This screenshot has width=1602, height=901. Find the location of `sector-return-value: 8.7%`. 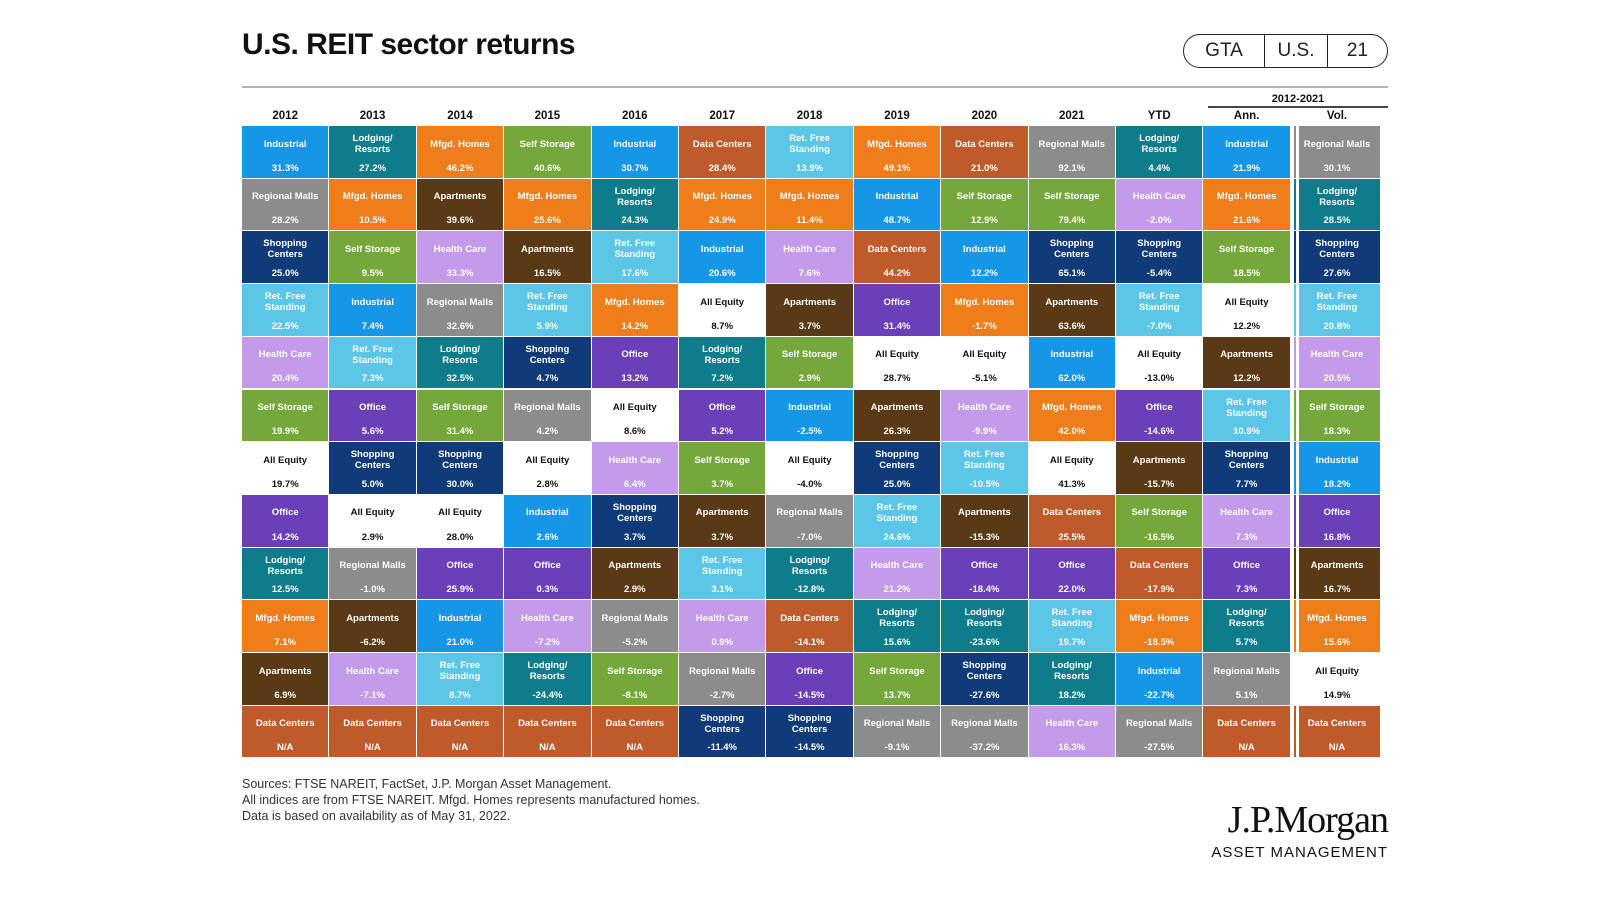

sector-return-value: 8.7% is located at coordinates (722, 326).